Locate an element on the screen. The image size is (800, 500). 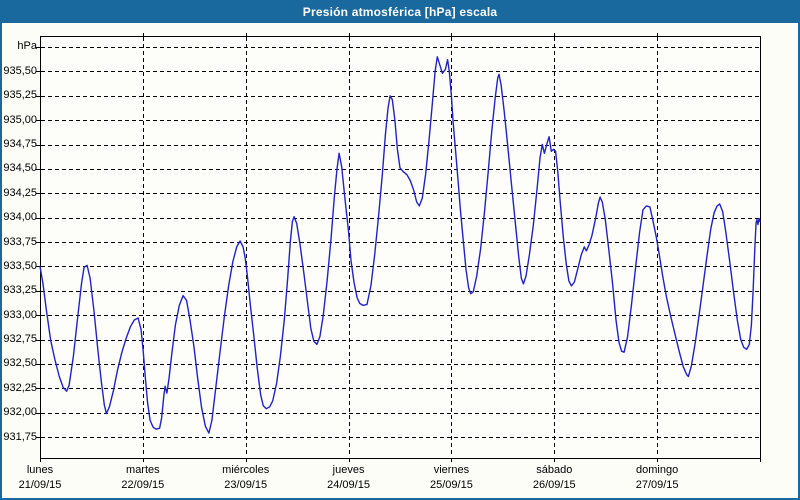
title-bar: Presión atmosférica [hPa] escala is located at coordinates (400, 11).